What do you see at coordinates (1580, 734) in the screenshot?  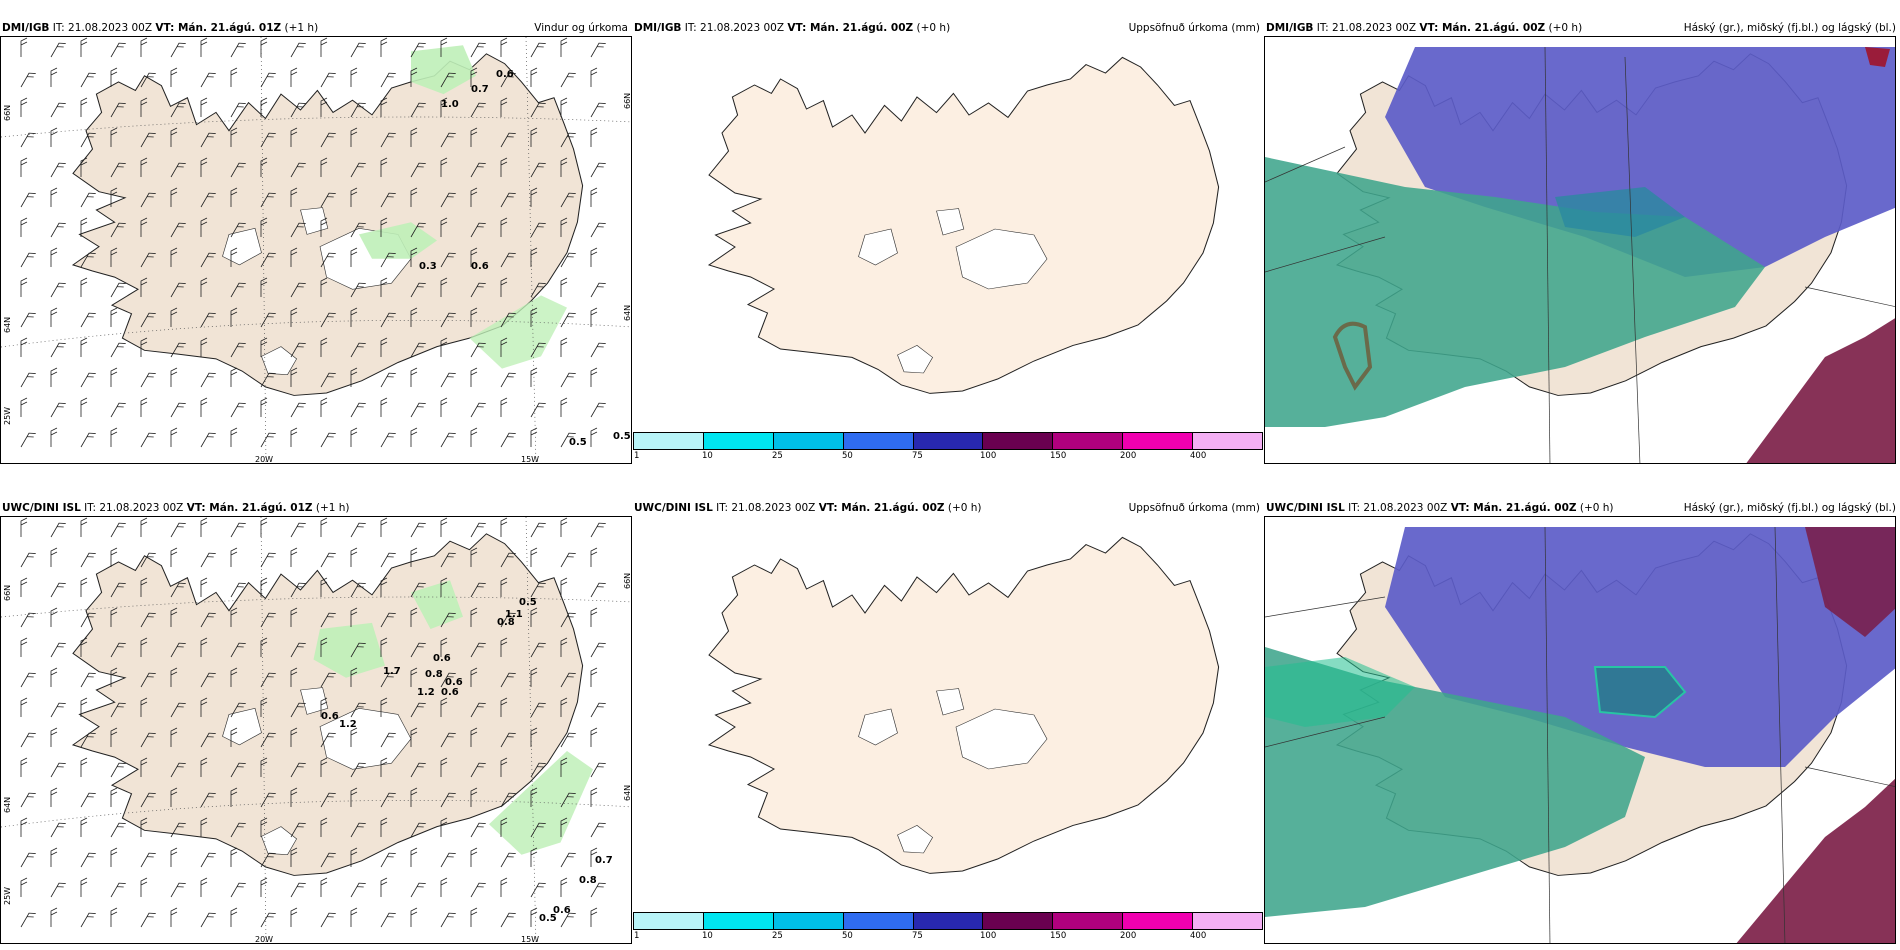 I see `cloud-cover-map` at bounding box center [1580, 734].